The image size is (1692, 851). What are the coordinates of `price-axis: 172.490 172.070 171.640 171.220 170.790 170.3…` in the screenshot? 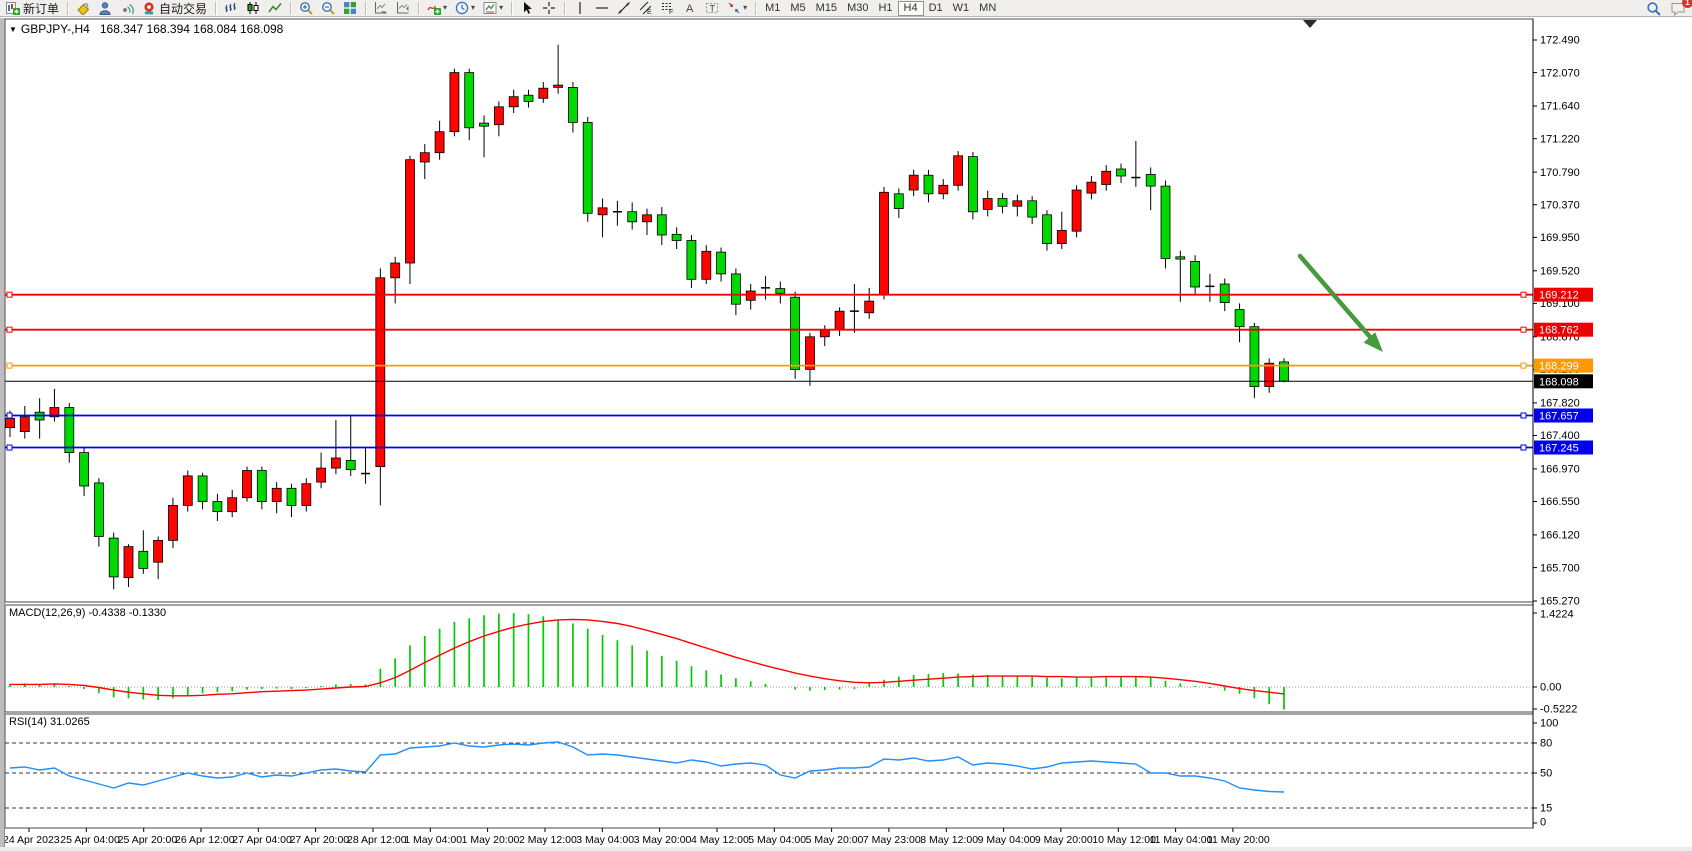 It's located at (1612, 432).